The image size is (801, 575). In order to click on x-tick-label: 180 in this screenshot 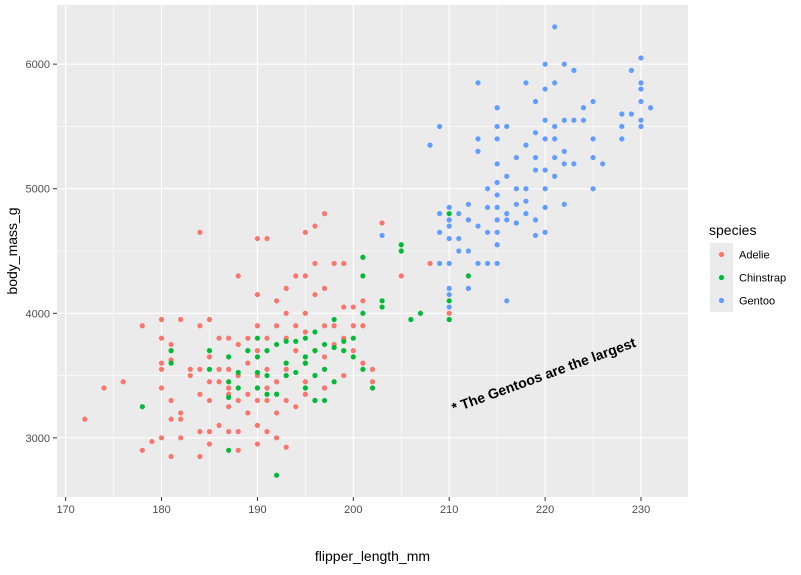, I will do `click(161, 510)`.